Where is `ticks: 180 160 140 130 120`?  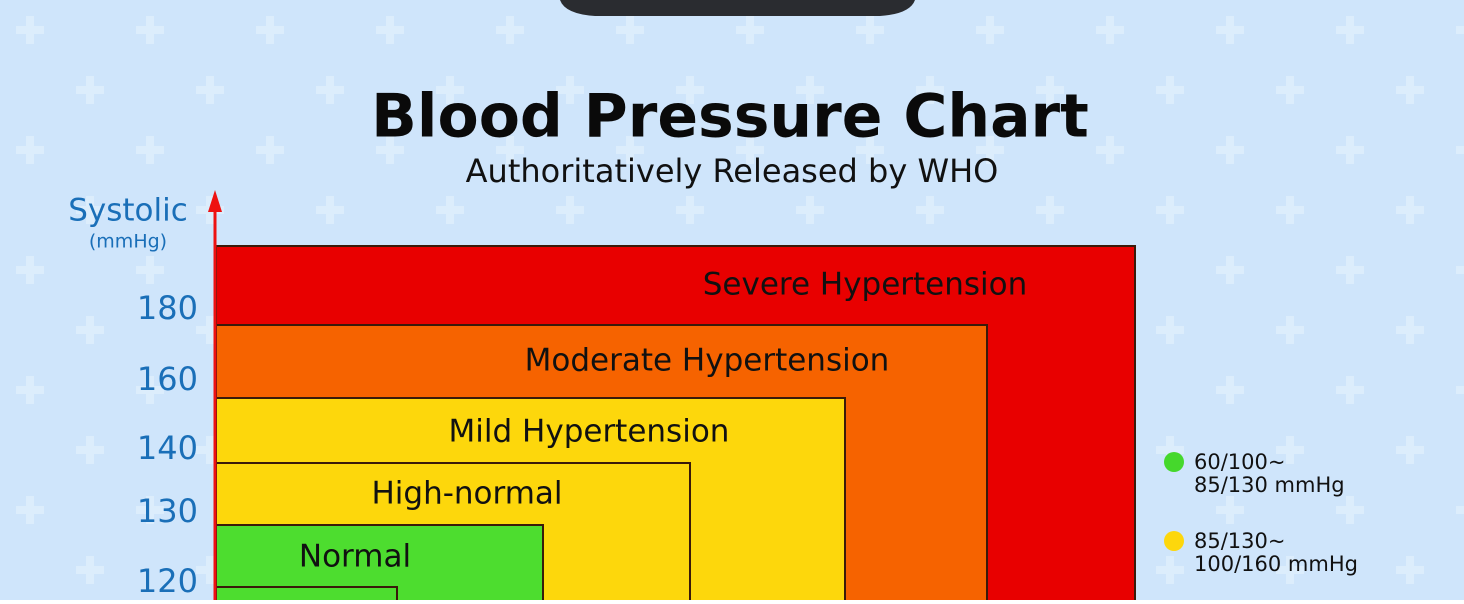 ticks: 180 160 140 130 120 is located at coordinates (167, 444).